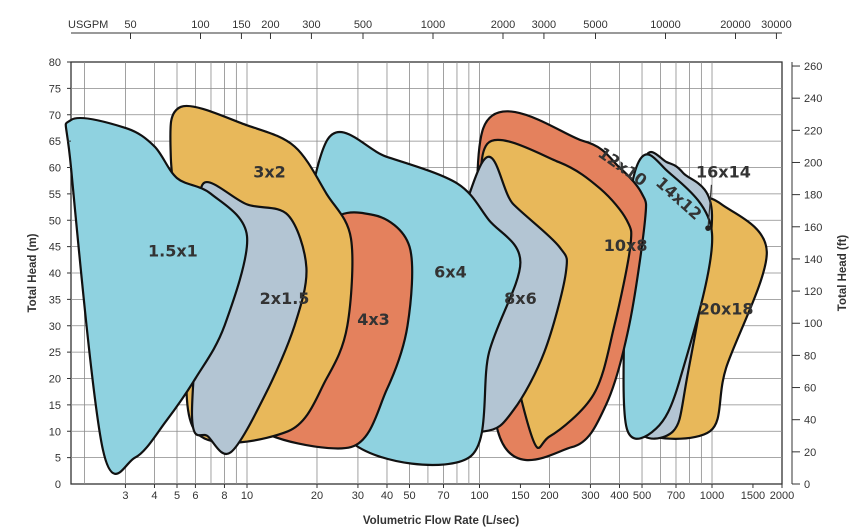 This screenshot has height=532, width=862. Describe the element at coordinates (387, 496) in the screenshot. I see `x-tick-label: 40` at that location.